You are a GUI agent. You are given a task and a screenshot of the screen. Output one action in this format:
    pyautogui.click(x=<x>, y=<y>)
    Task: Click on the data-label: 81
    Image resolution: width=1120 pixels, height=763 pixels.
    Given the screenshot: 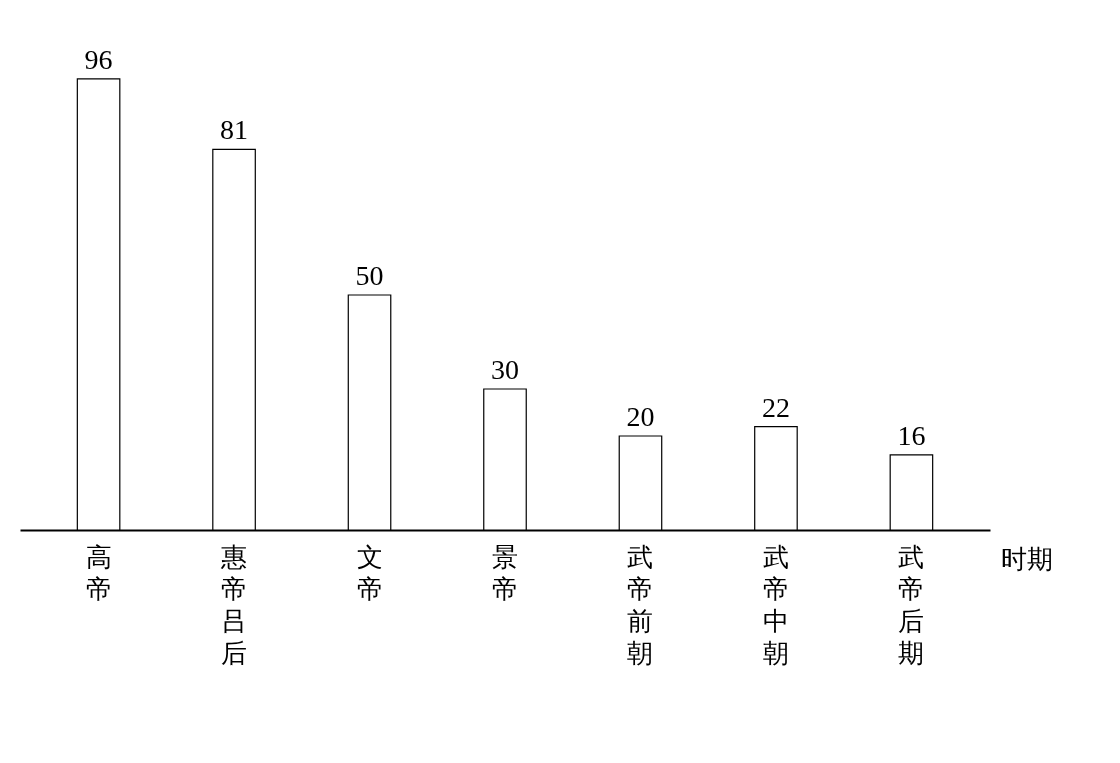 What is the action you would take?
    pyautogui.click(x=234, y=130)
    